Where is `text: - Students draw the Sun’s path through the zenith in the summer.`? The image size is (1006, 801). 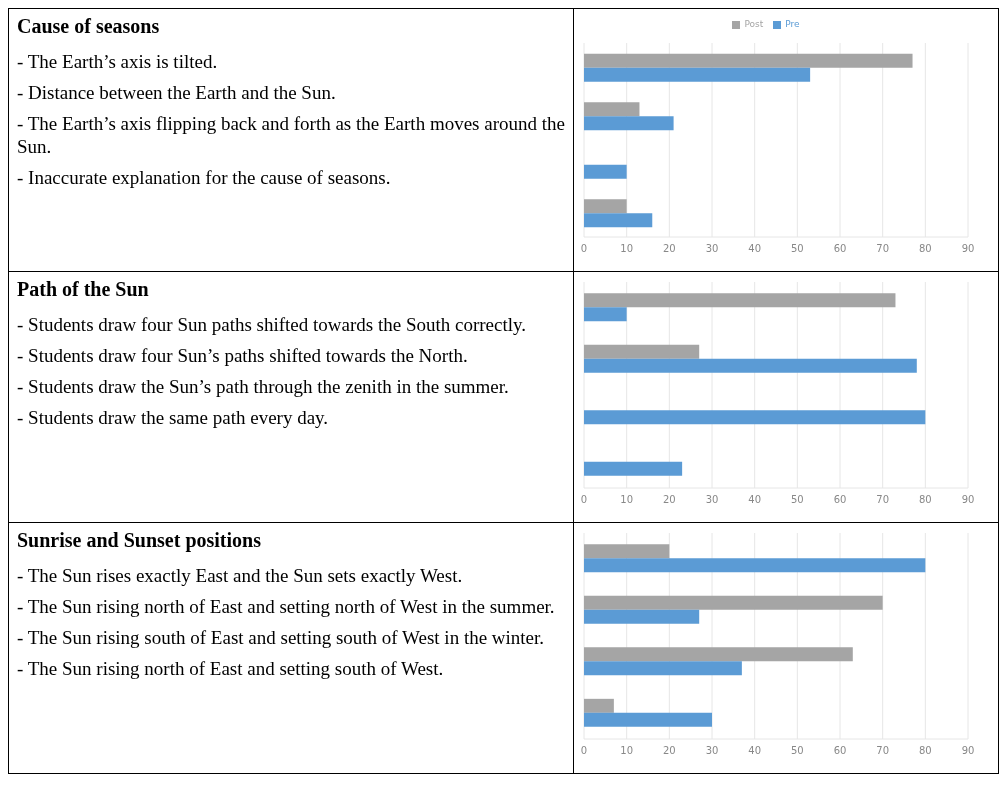 text: - Students draw the Sun’s path through the zenith in the summer. is located at coordinates (263, 386).